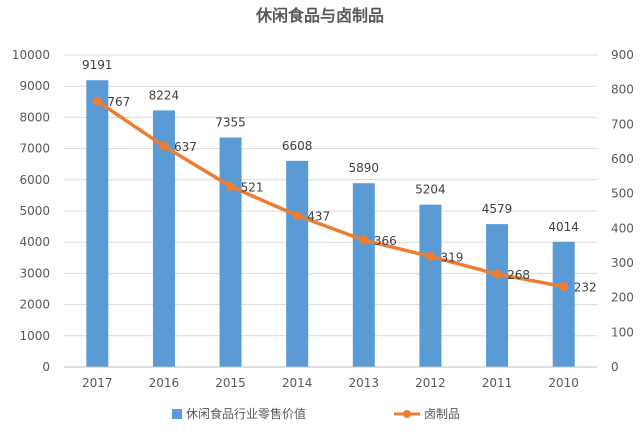  What do you see at coordinates (246, 413) in the screenshot?
I see `legend-bar-label: 休闲食品行业零售价值` at bounding box center [246, 413].